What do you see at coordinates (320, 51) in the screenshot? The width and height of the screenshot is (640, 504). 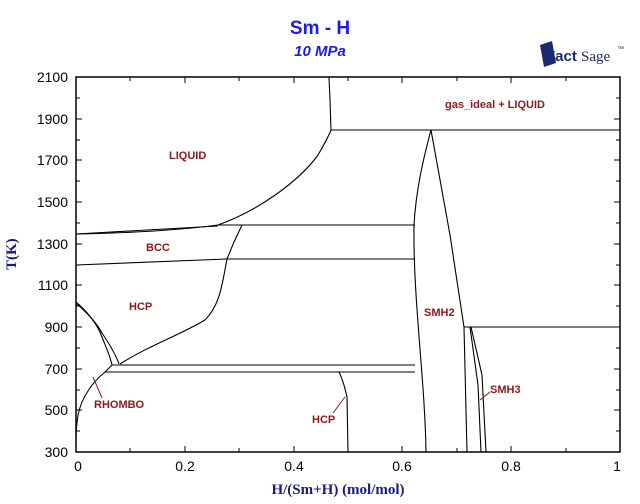 I see `chart-subtitle: 10 MPa` at bounding box center [320, 51].